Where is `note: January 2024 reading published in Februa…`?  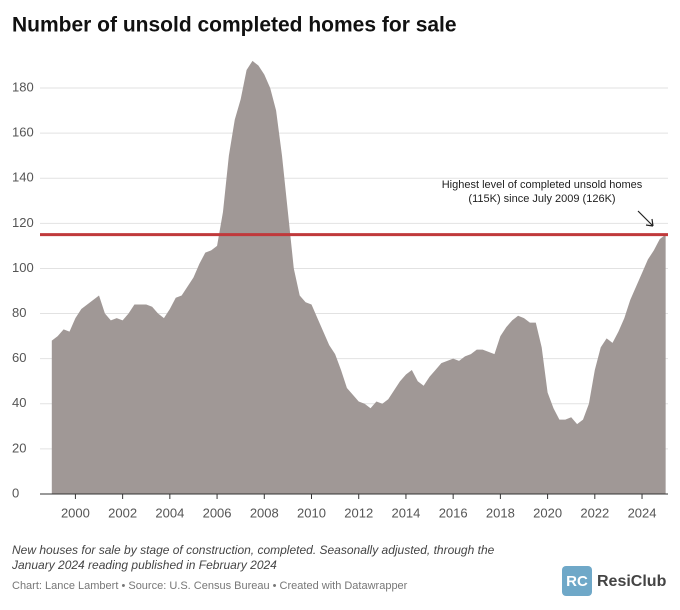 note: January 2024 reading published in Februa… is located at coordinates (144, 565).